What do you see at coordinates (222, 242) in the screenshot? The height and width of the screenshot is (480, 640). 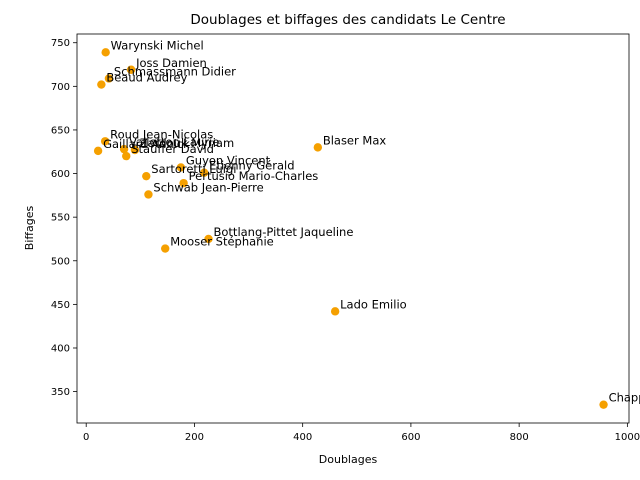 I see `point-label: Mooser Stéphanie` at bounding box center [222, 242].